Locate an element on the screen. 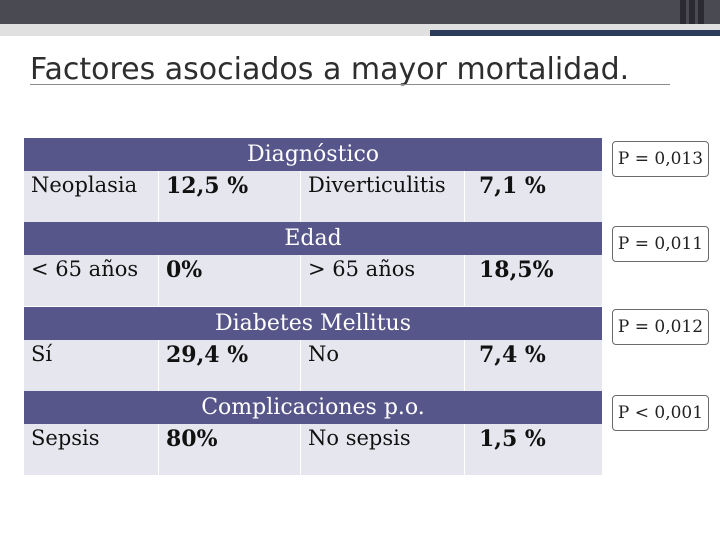 This screenshot has width=720, height=540. title-rule is located at coordinates (350, 84).